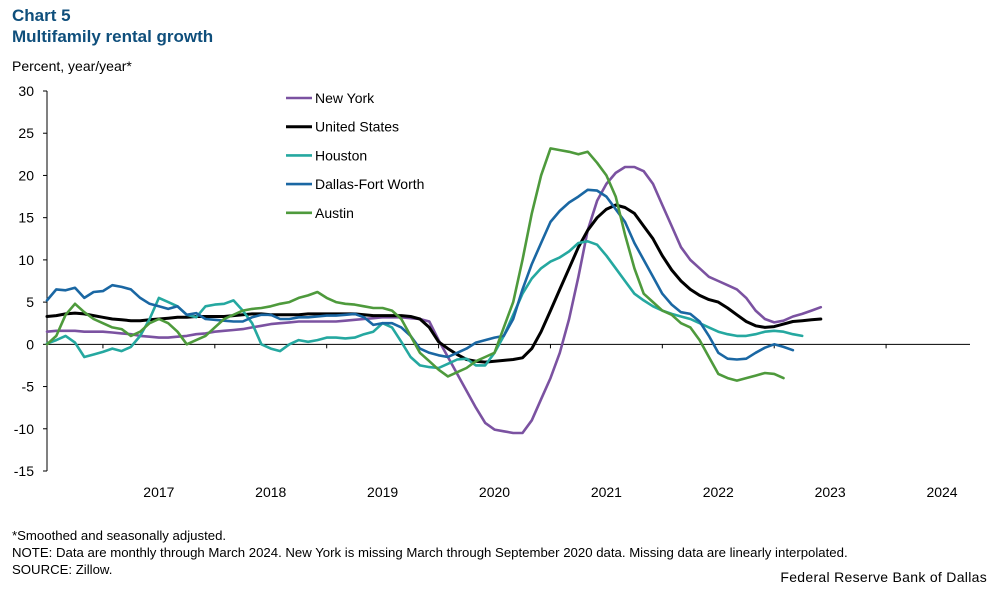 The height and width of the screenshot is (589, 997). What do you see at coordinates (24, 429) in the screenshot?
I see `y-tick-label: -10` at bounding box center [24, 429].